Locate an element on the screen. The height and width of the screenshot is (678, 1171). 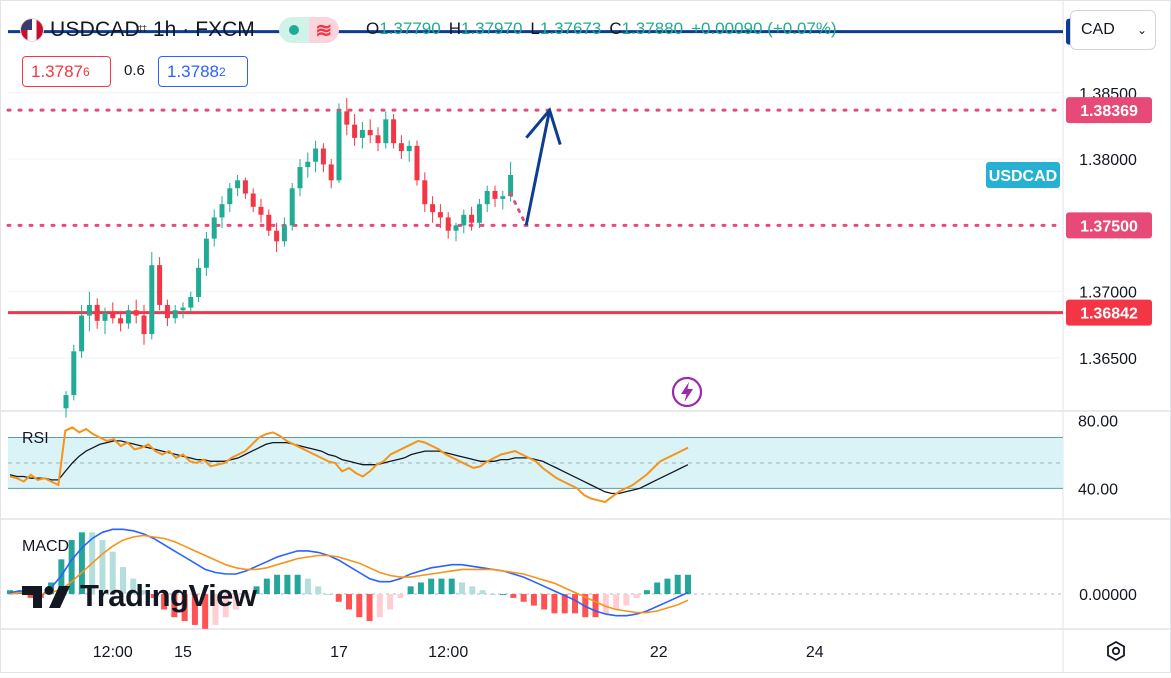
forecast-arrow-head is located at coordinates (543, 126).